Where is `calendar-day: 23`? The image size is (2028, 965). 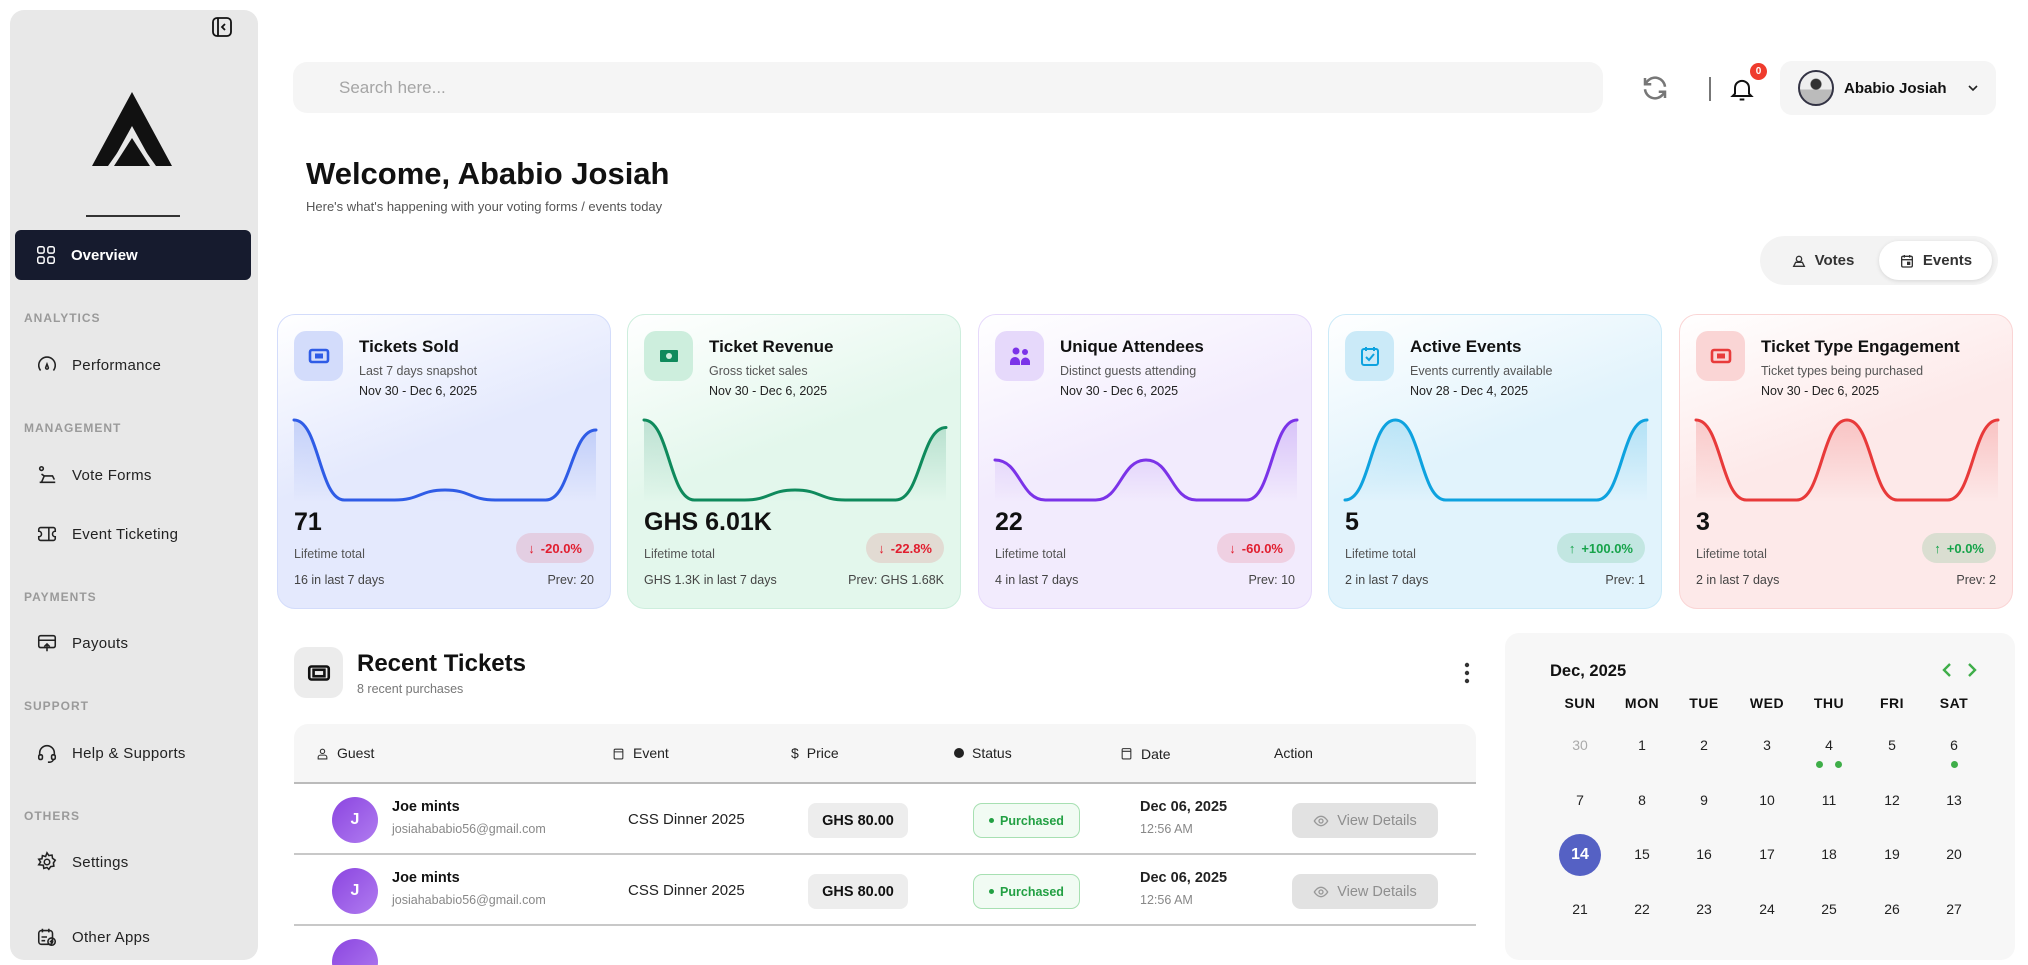
calendar-day: 23 is located at coordinates (1704, 909).